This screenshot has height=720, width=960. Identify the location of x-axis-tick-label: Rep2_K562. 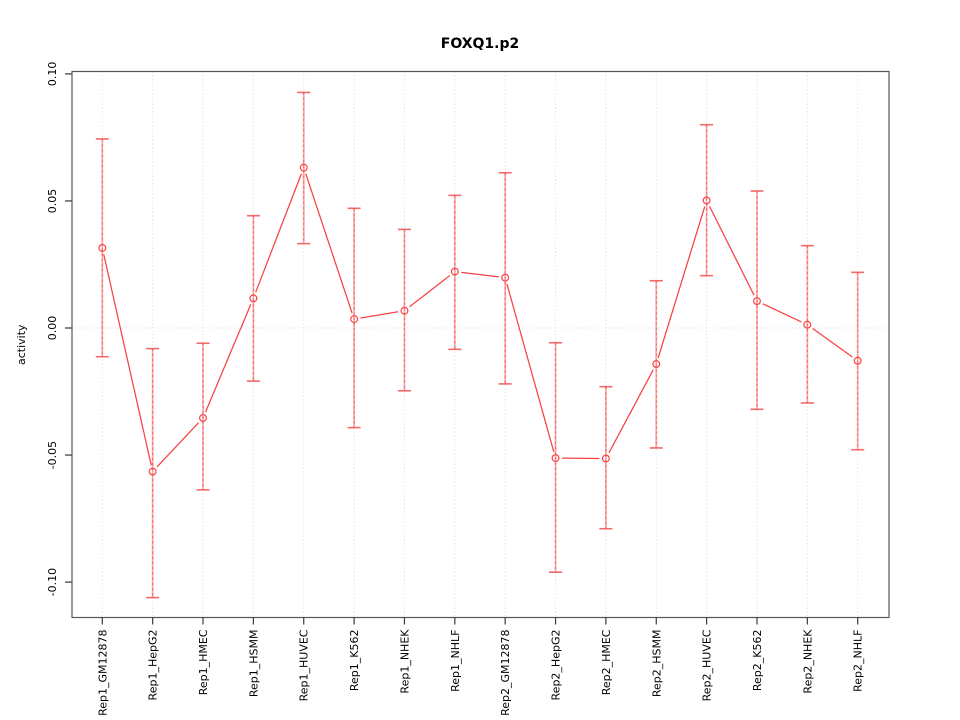
(757, 661).